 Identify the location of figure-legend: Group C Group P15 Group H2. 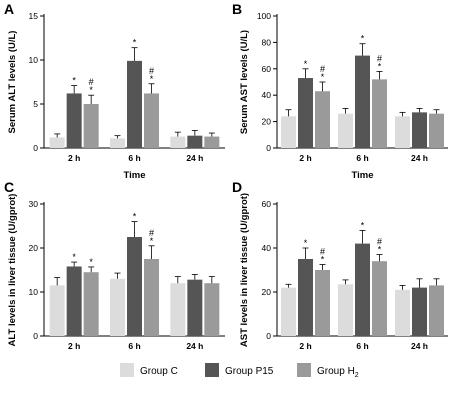
(239, 371).